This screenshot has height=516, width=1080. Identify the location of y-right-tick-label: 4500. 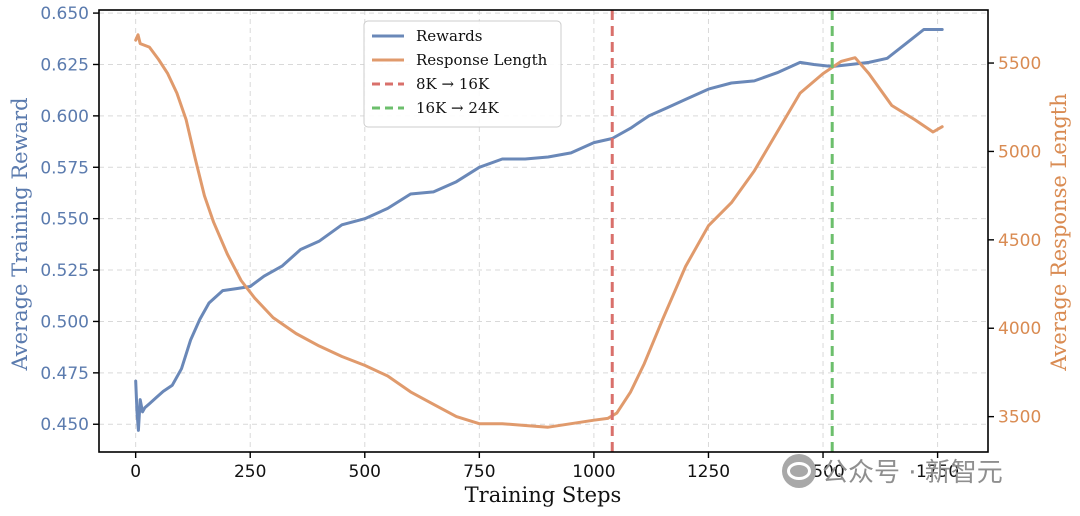
(1019, 241).